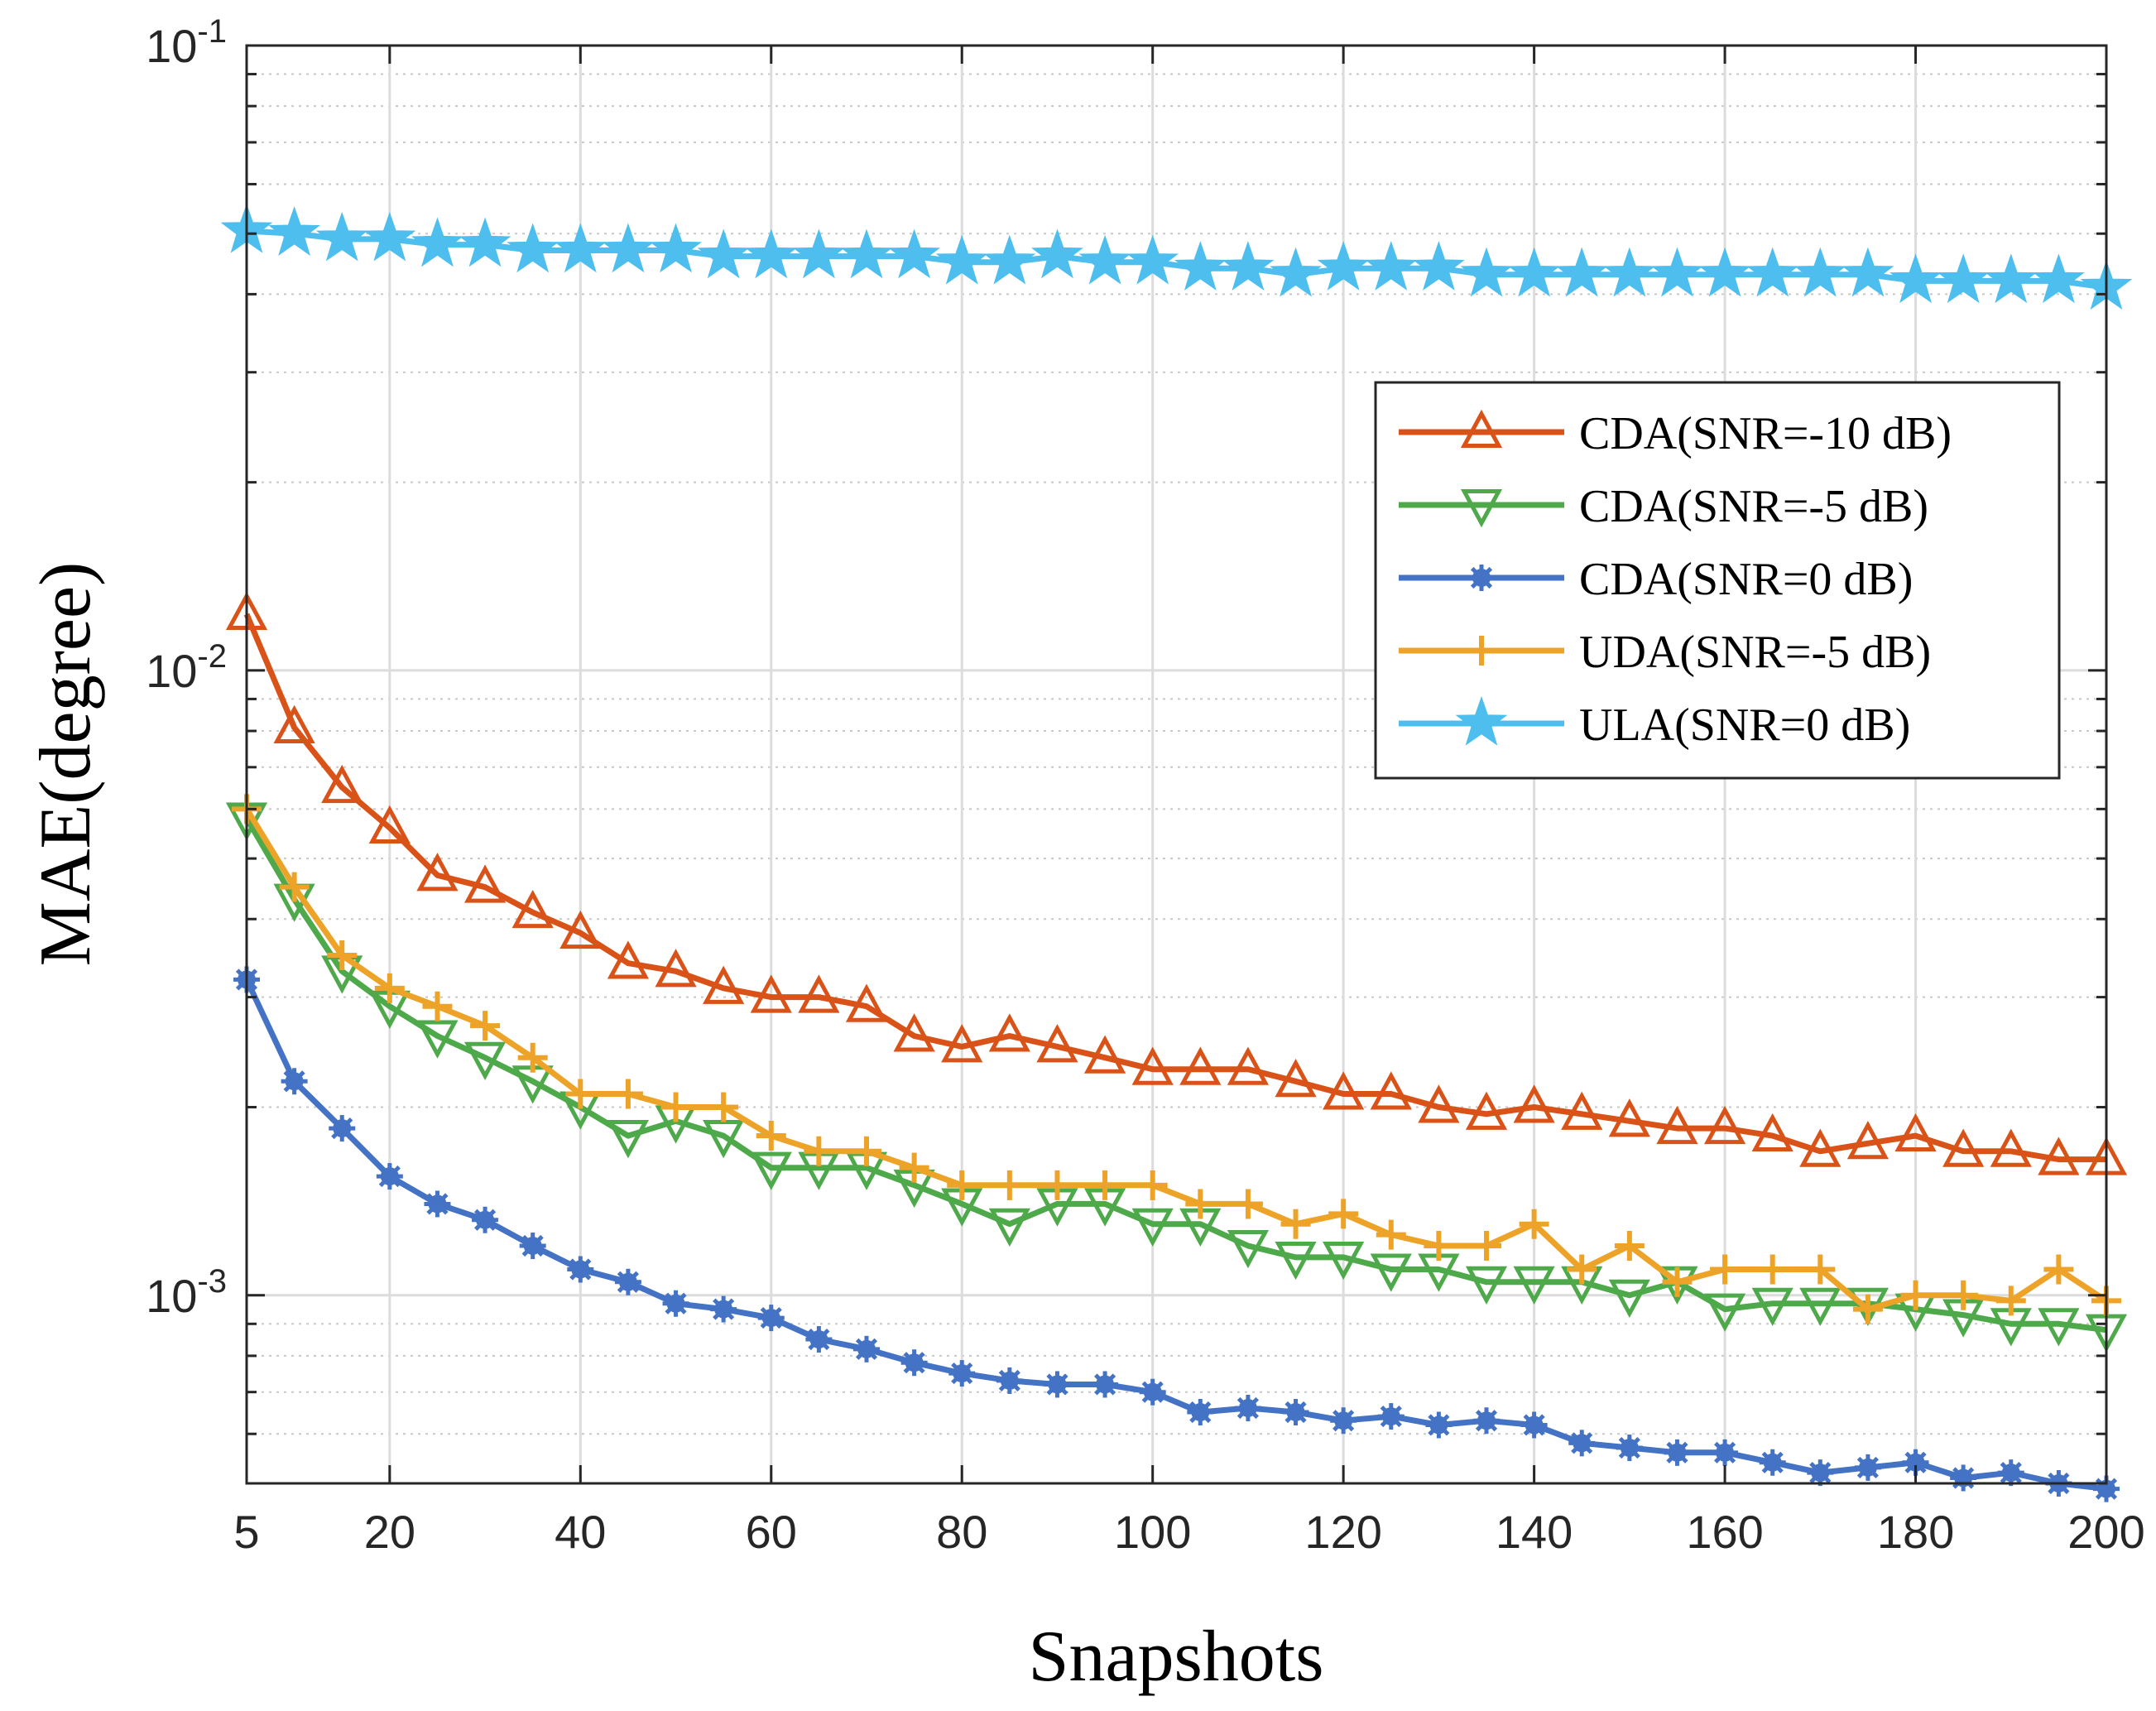 The image size is (2156, 1711). What do you see at coordinates (1746, 579) in the screenshot?
I see `legend-label: CDA(SNR=0 dB)` at bounding box center [1746, 579].